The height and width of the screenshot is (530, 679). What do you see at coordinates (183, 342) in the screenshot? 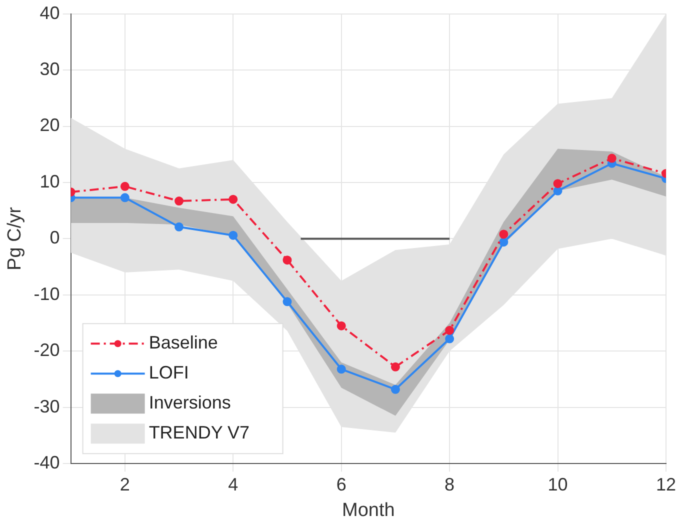
I see `legend-label: Baseline` at bounding box center [183, 342].